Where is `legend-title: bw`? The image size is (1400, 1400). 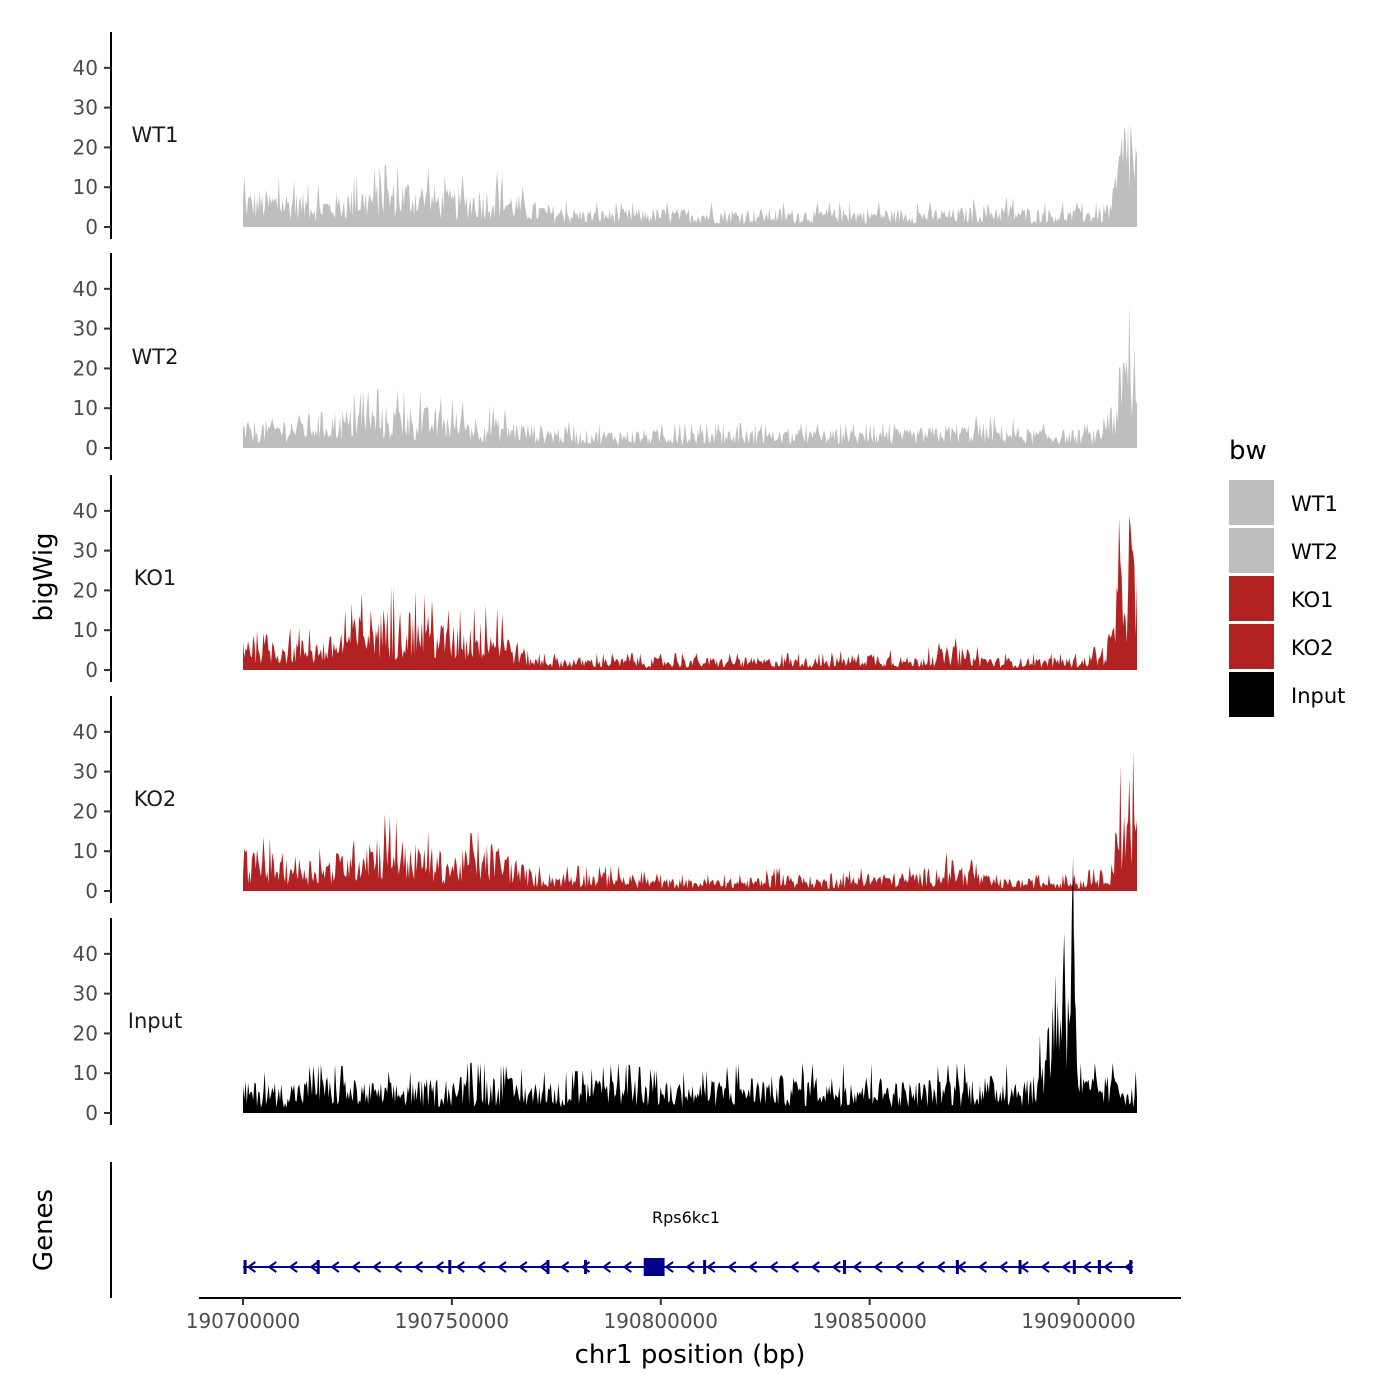 legend-title: bw is located at coordinates (1248, 451).